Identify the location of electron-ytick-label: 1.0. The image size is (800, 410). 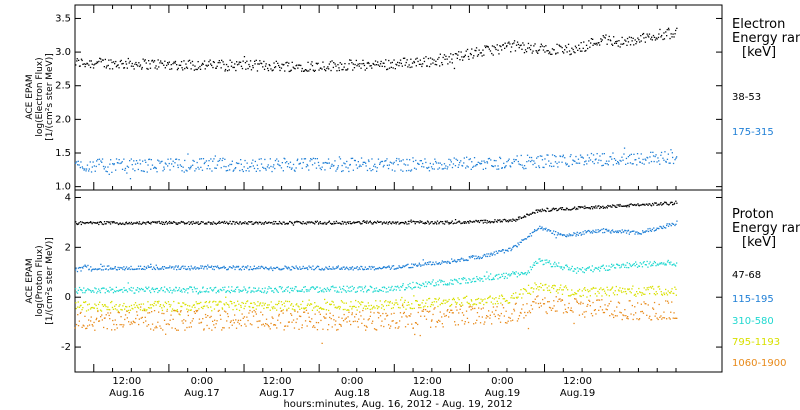
(63, 187).